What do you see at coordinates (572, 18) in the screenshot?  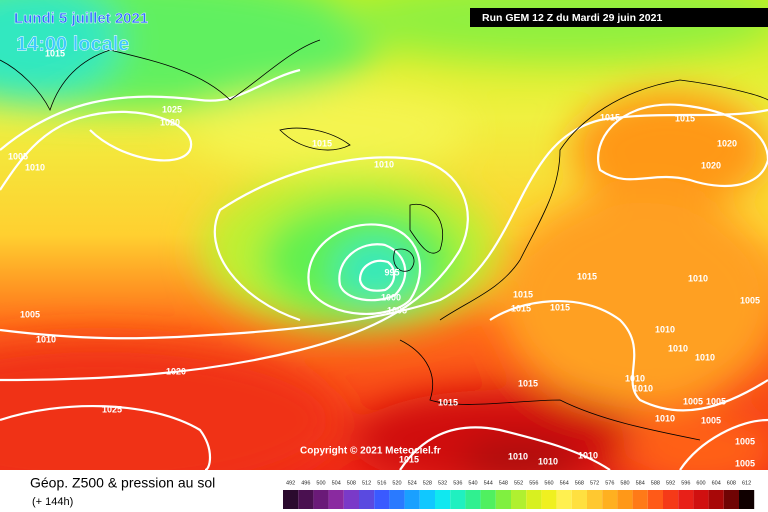 I see `run-label: Run GEM 12 Z du Mardi 29 juin 2021` at bounding box center [572, 18].